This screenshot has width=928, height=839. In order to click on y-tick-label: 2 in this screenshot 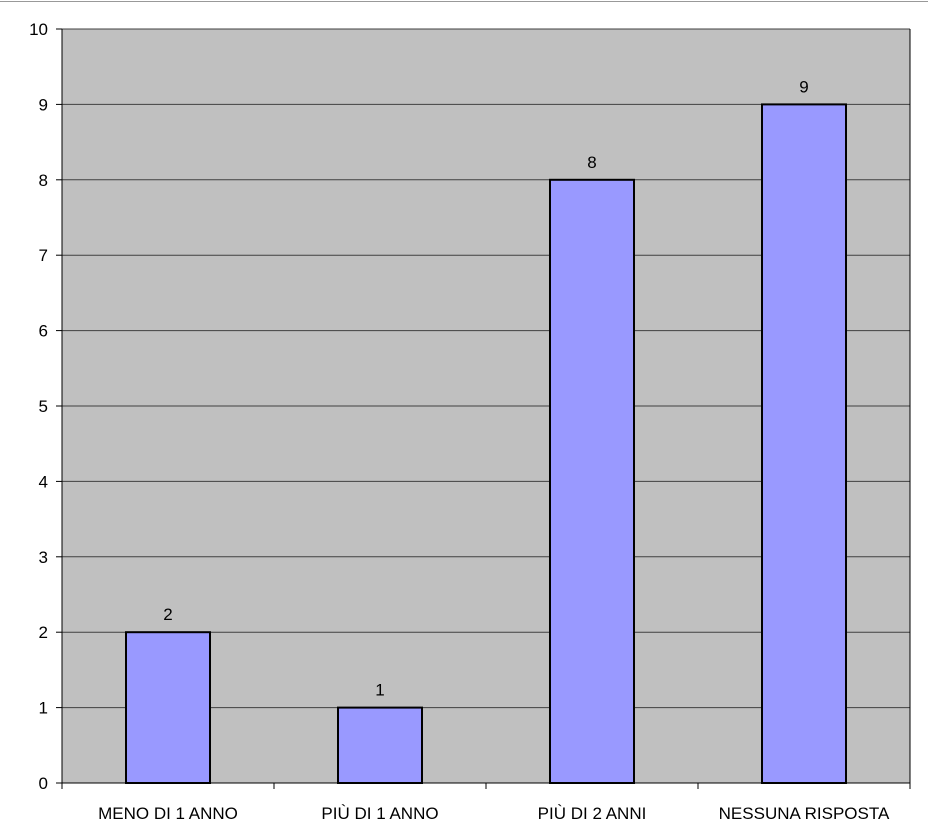, I will do `click(43, 632)`.